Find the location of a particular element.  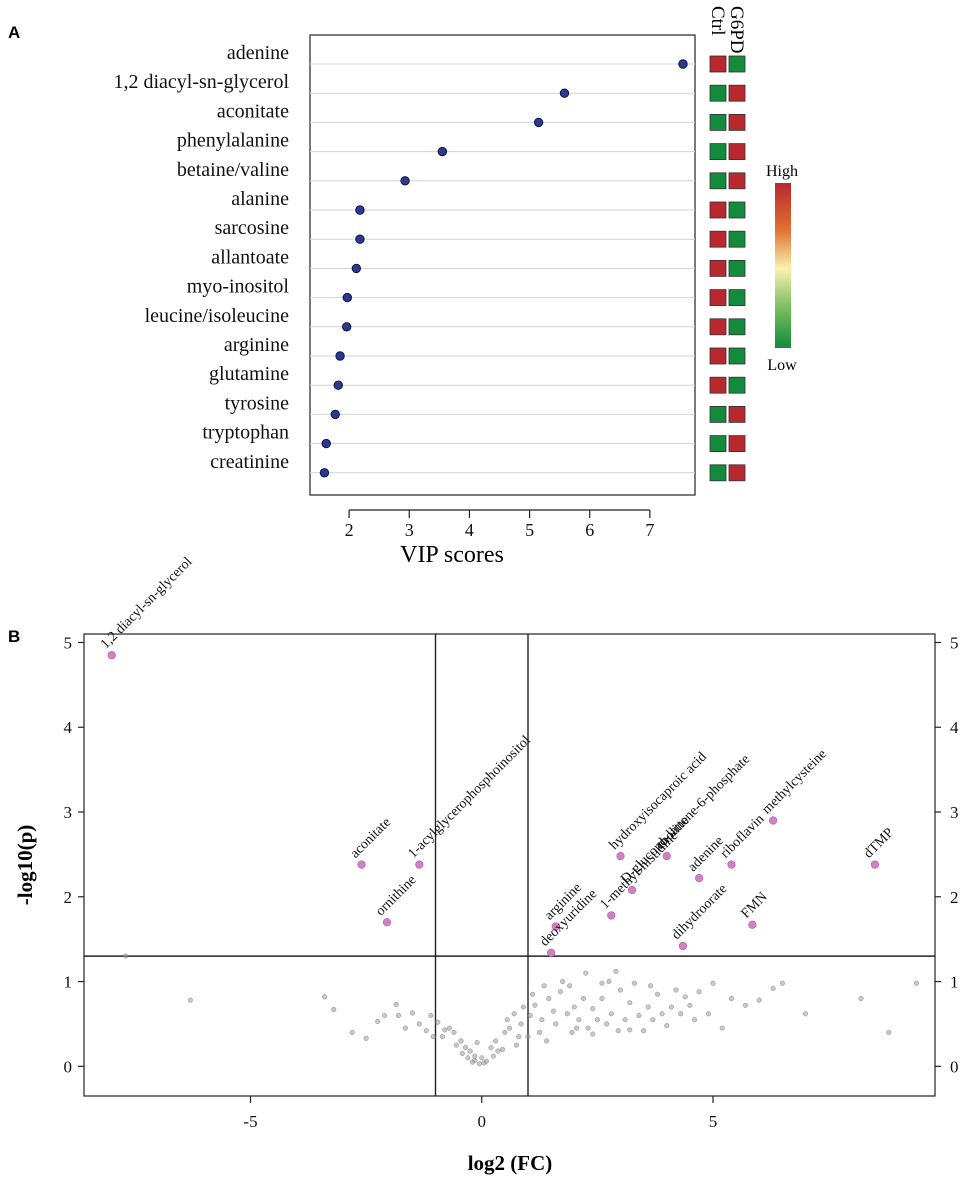

significant-label-dtmp: dTMP is located at coordinates (879, 843).